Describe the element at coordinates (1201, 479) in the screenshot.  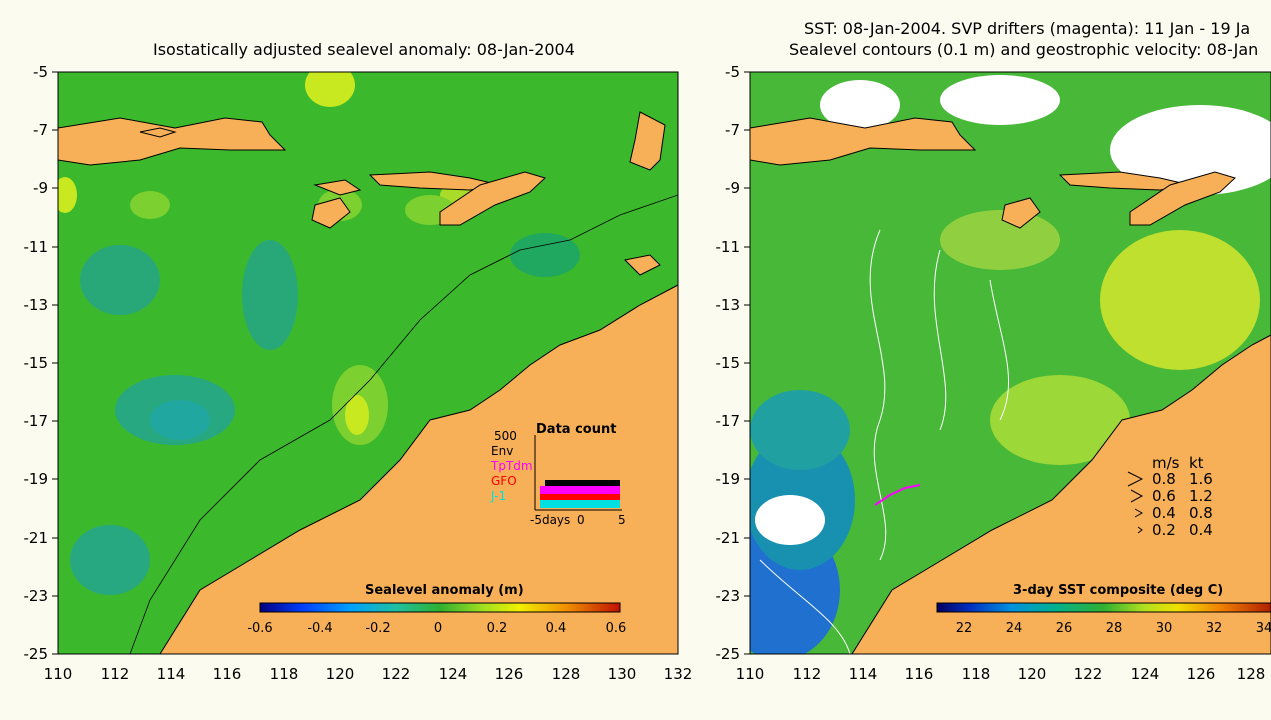
I see `speed-legend-kt: 1.6` at that location.